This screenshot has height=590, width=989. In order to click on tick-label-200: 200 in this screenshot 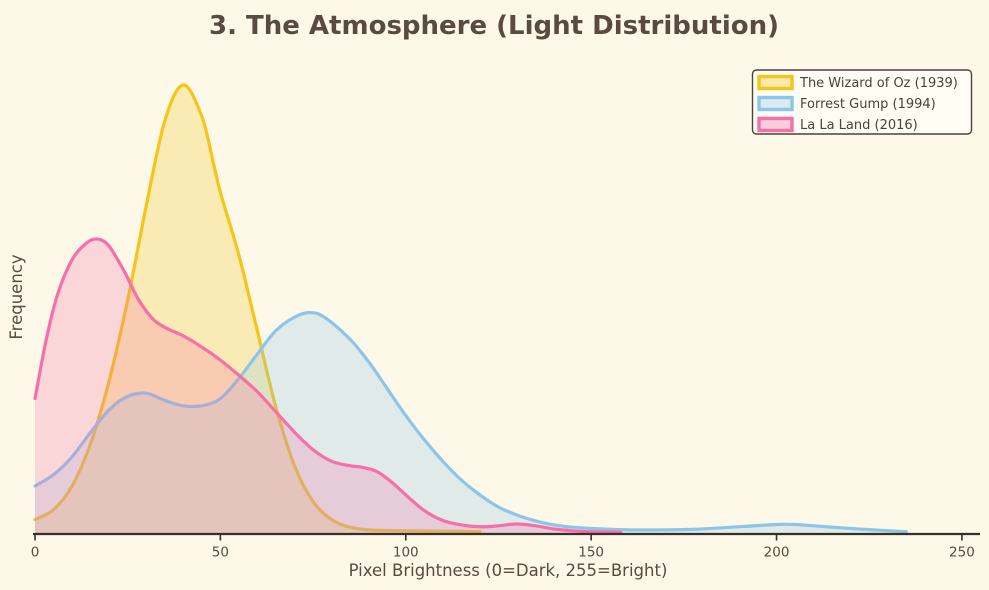, I will do `click(777, 553)`.